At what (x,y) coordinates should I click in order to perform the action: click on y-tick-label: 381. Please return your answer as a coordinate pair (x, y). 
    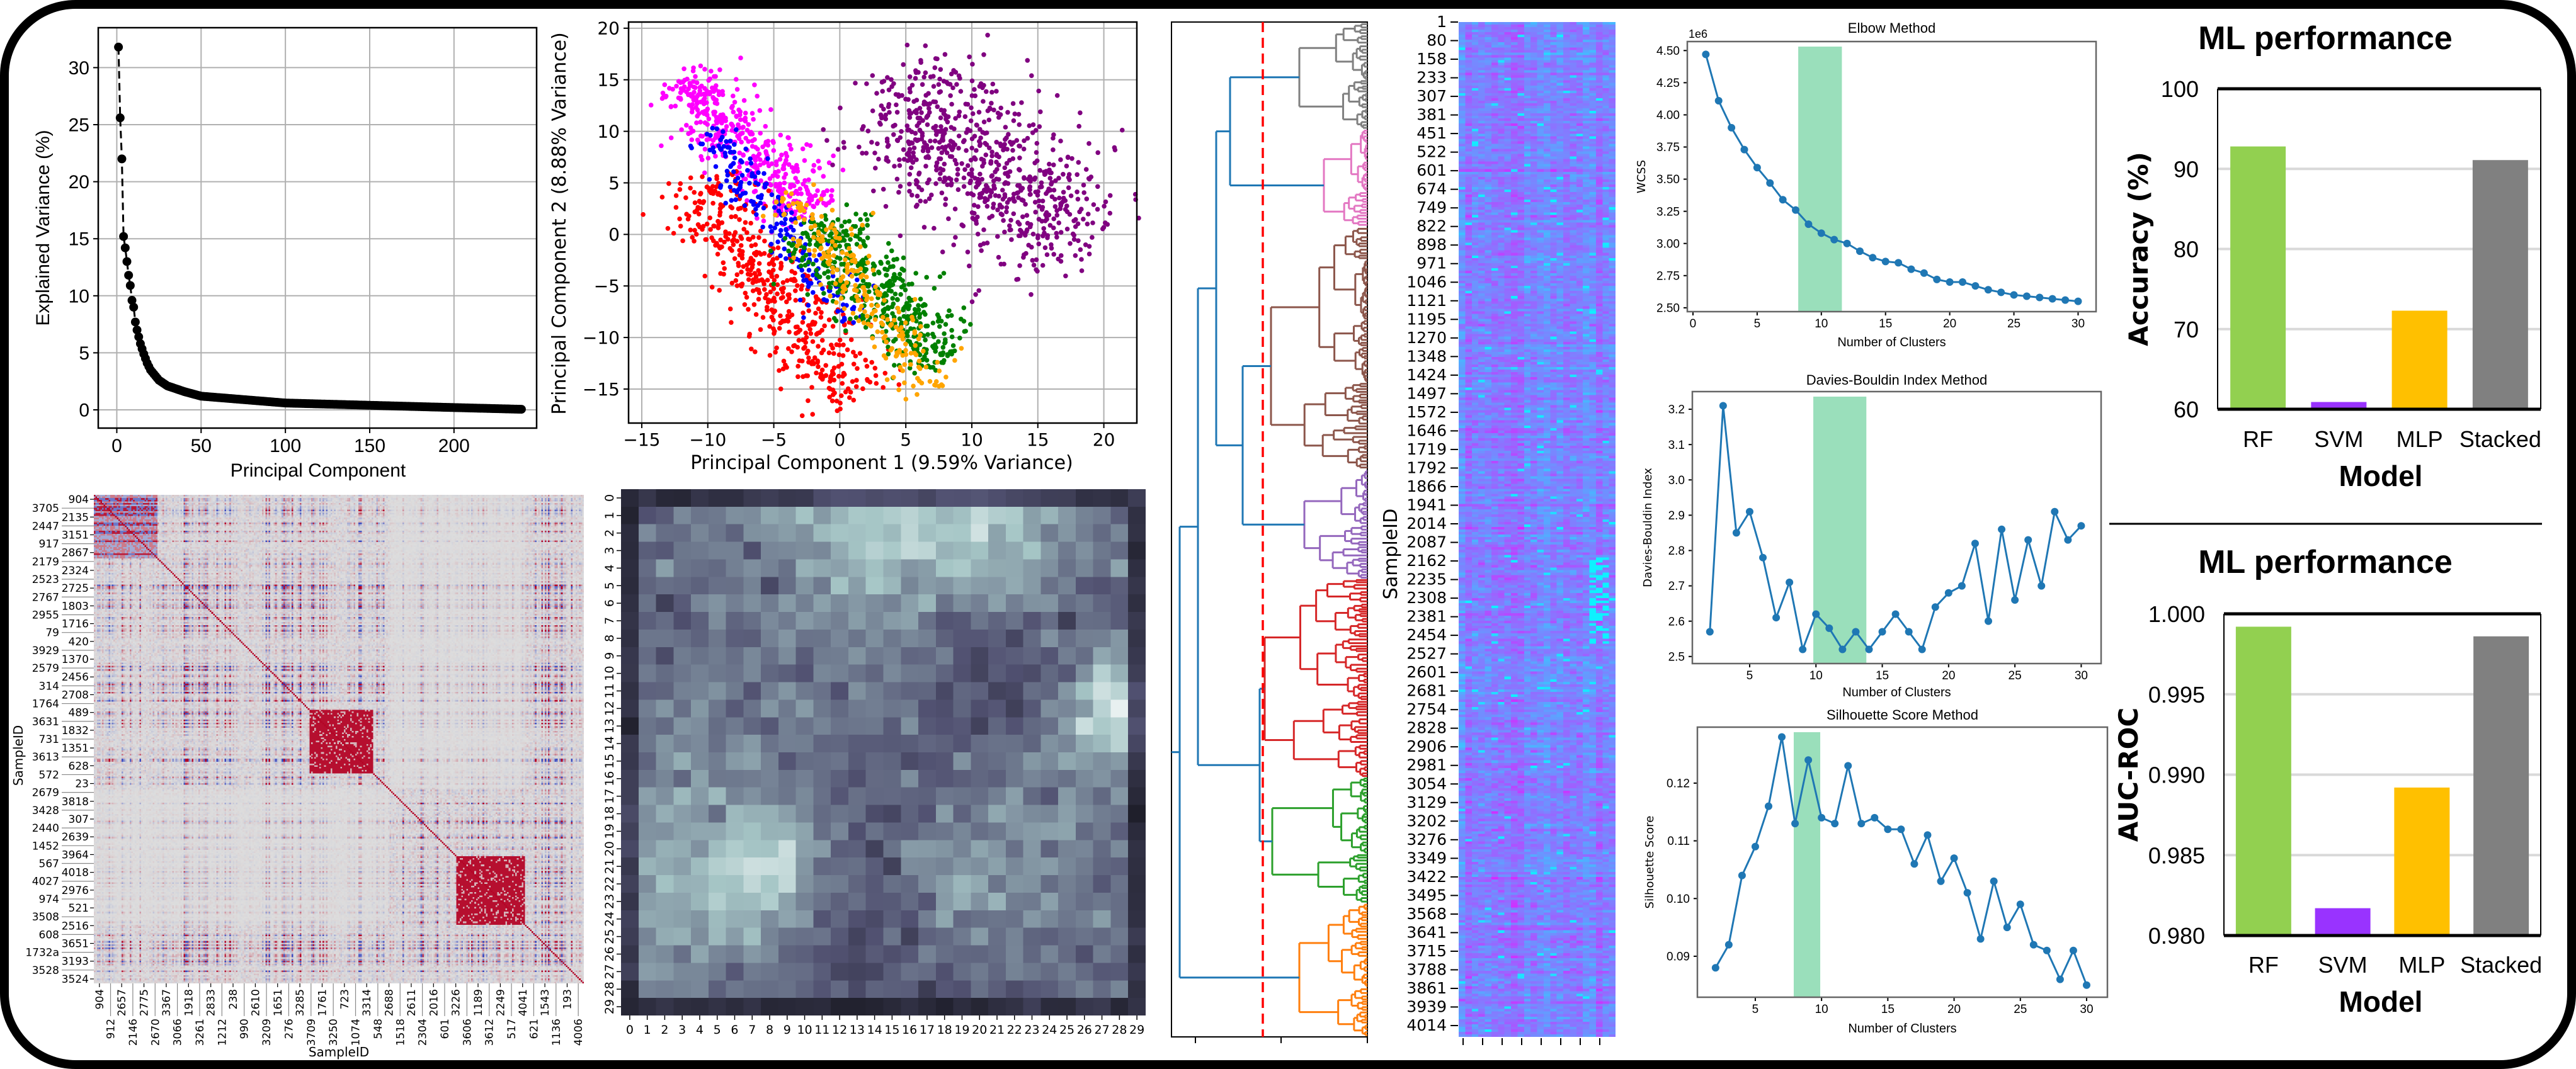
    Looking at the image, I should click on (1431, 115).